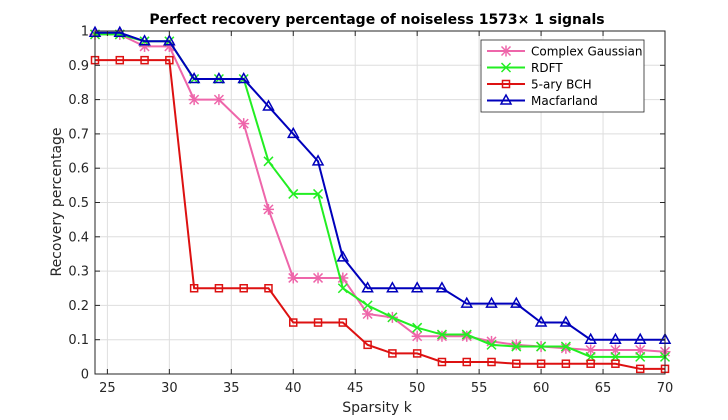 Image resolution: width=728 pixels, height=420 pixels. What do you see at coordinates (377, 408) in the screenshot?
I see `x-axis-label: Sparsity k` at bounding box center [377, 408].